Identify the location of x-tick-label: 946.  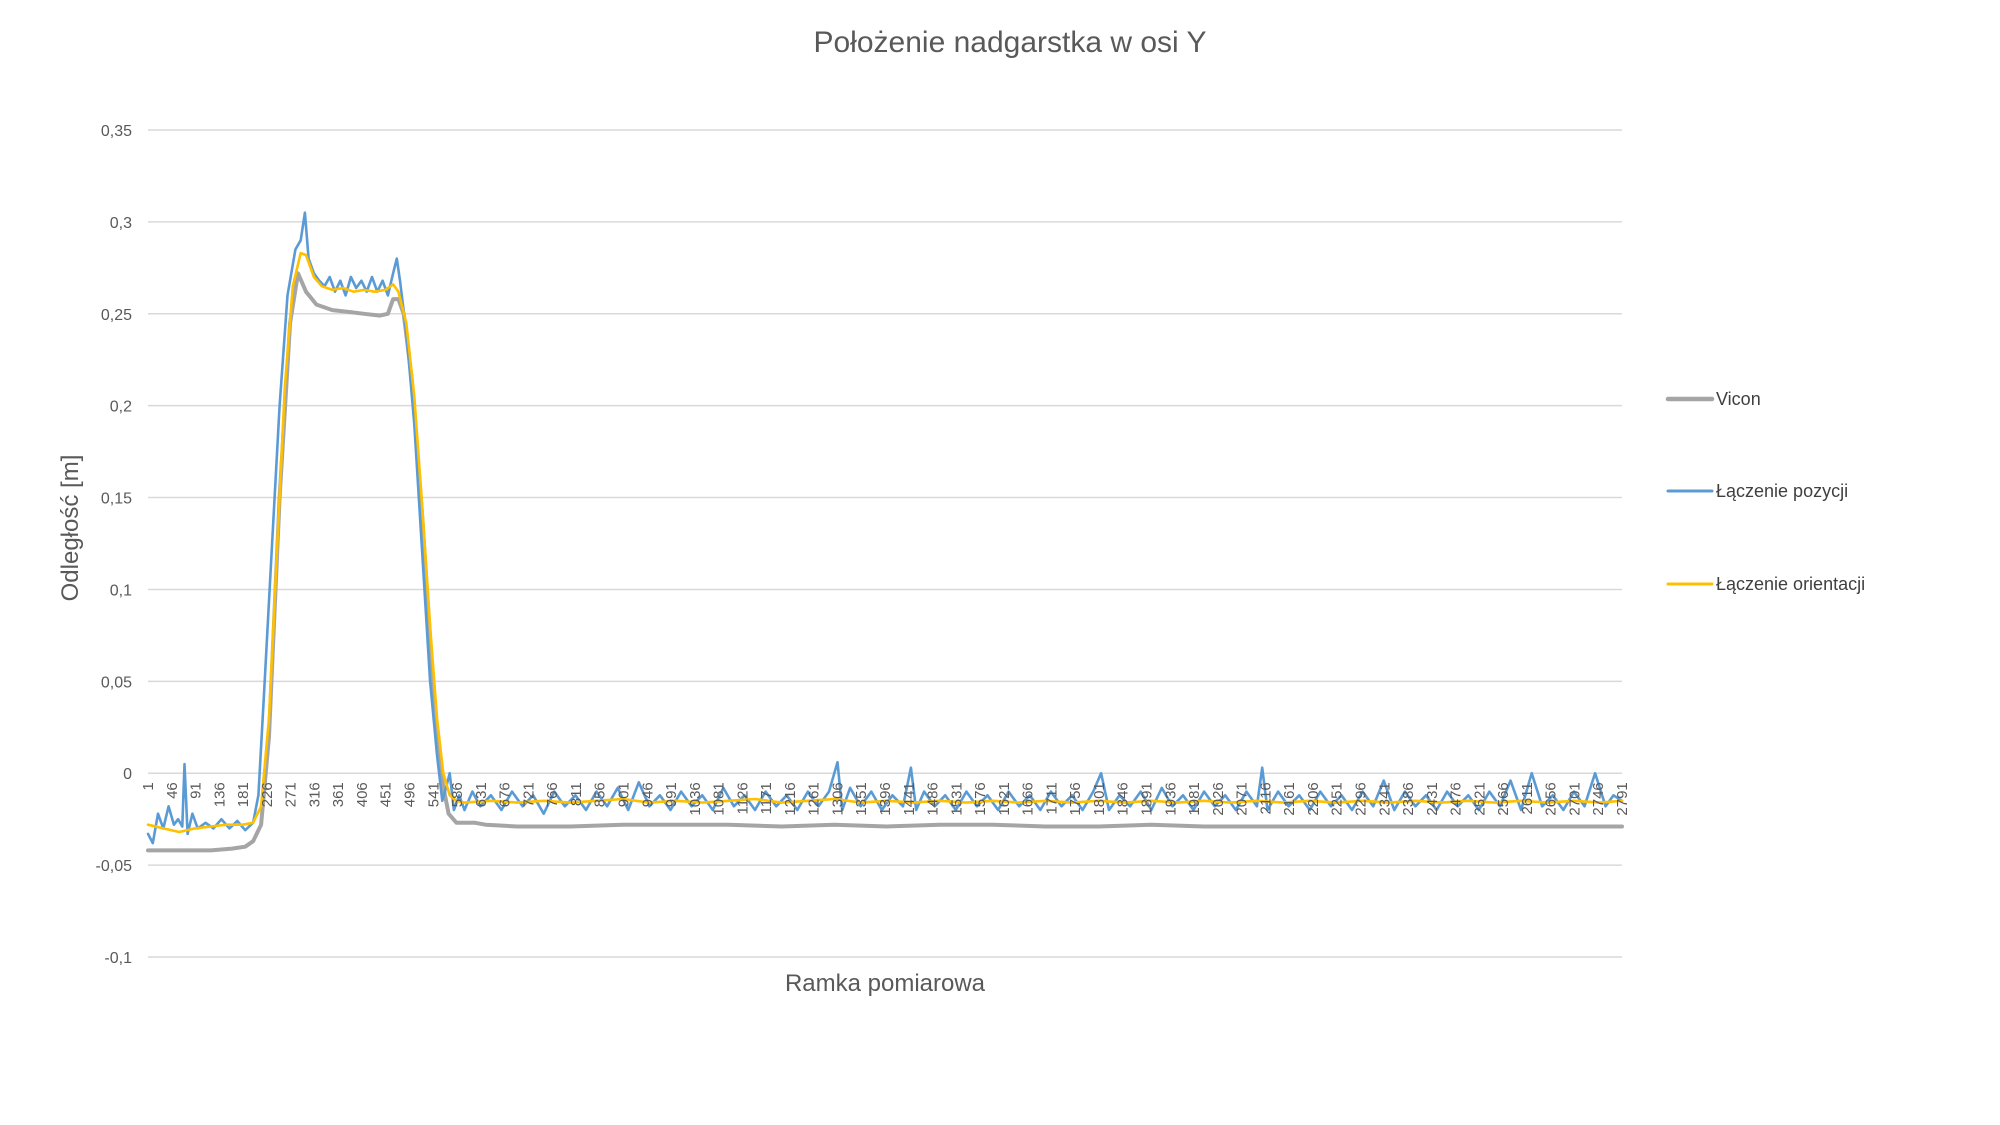
(647, 794).